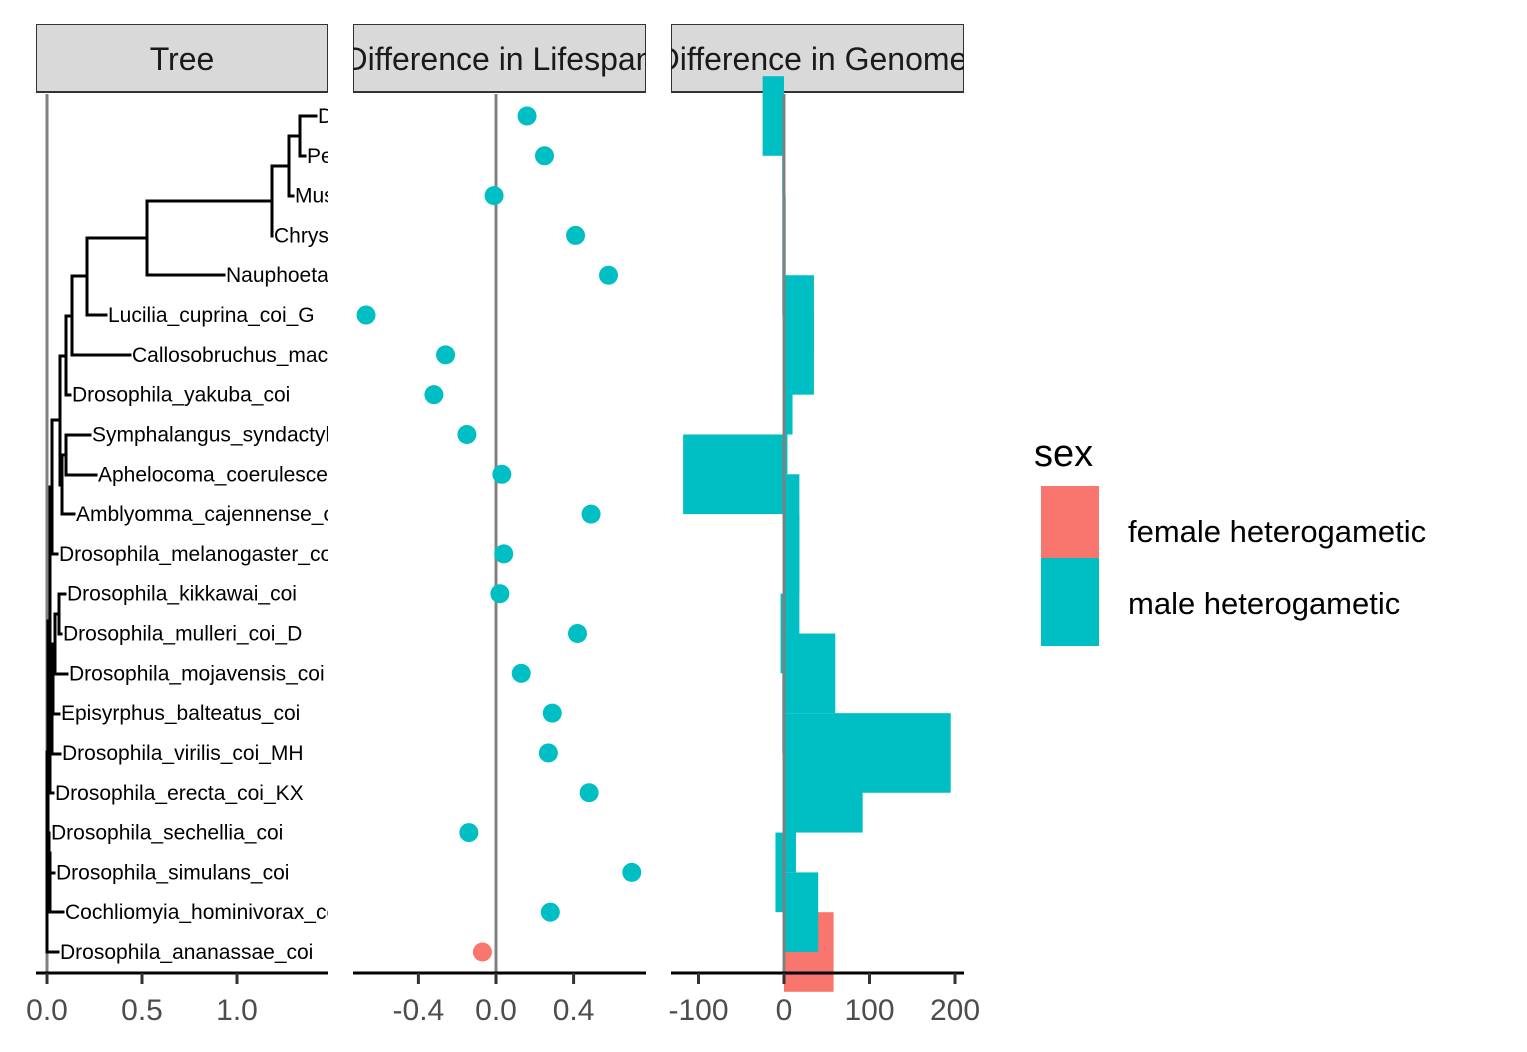 Image resolution: width=1527 pixels, height=1052 pixels. Describe the element at coordinates (211, 315) in the screenshot. I see `tree-tip-label: Lucilia_cuprina_coi_G` at that location.